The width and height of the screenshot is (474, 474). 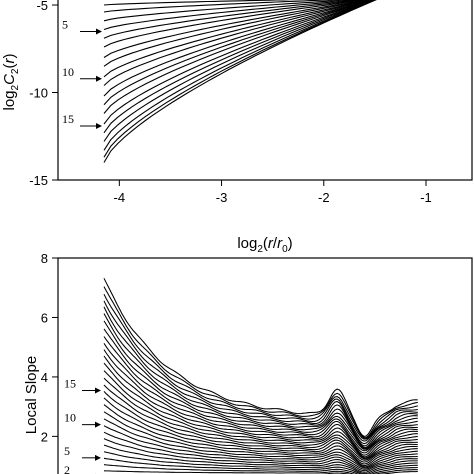 I want to click on top-y-ticks: -15 -10 -5, so click(x=43, y=94).